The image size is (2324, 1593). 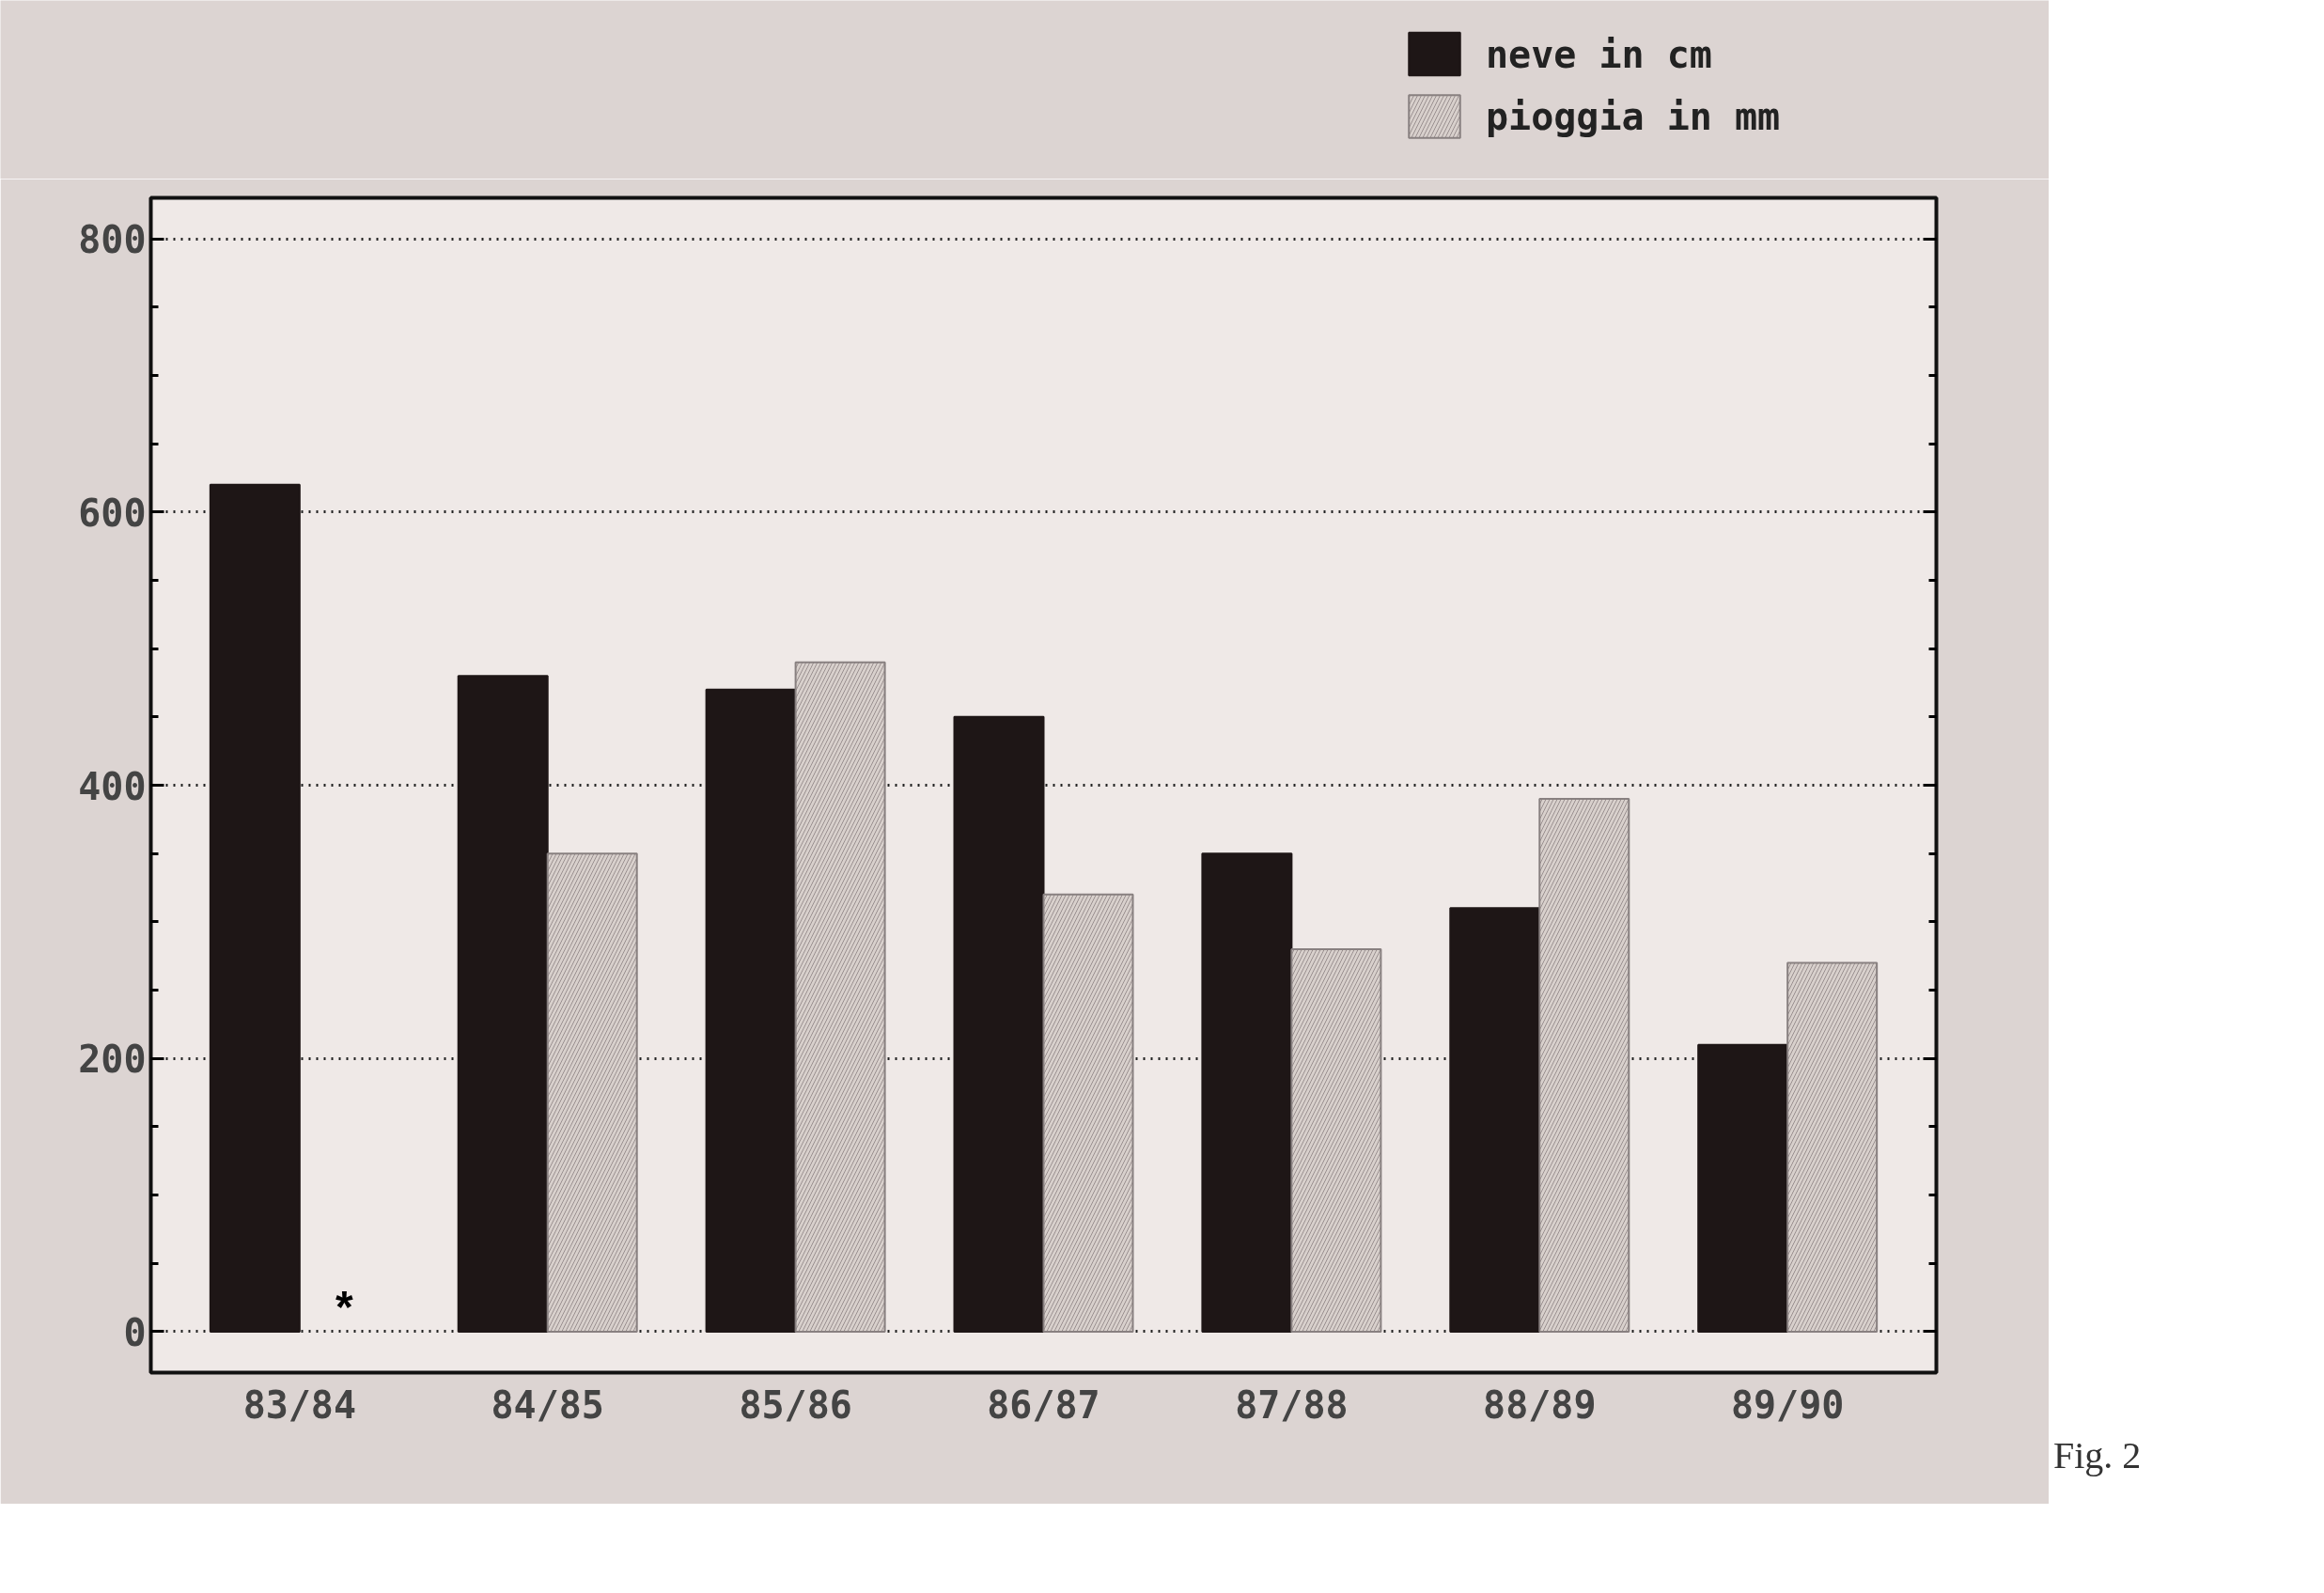 What do you see at coordinates (1043, 1404) in the screenshot?
I see `x-tick-label: 86/87` at bounding box center [1043, 1404].